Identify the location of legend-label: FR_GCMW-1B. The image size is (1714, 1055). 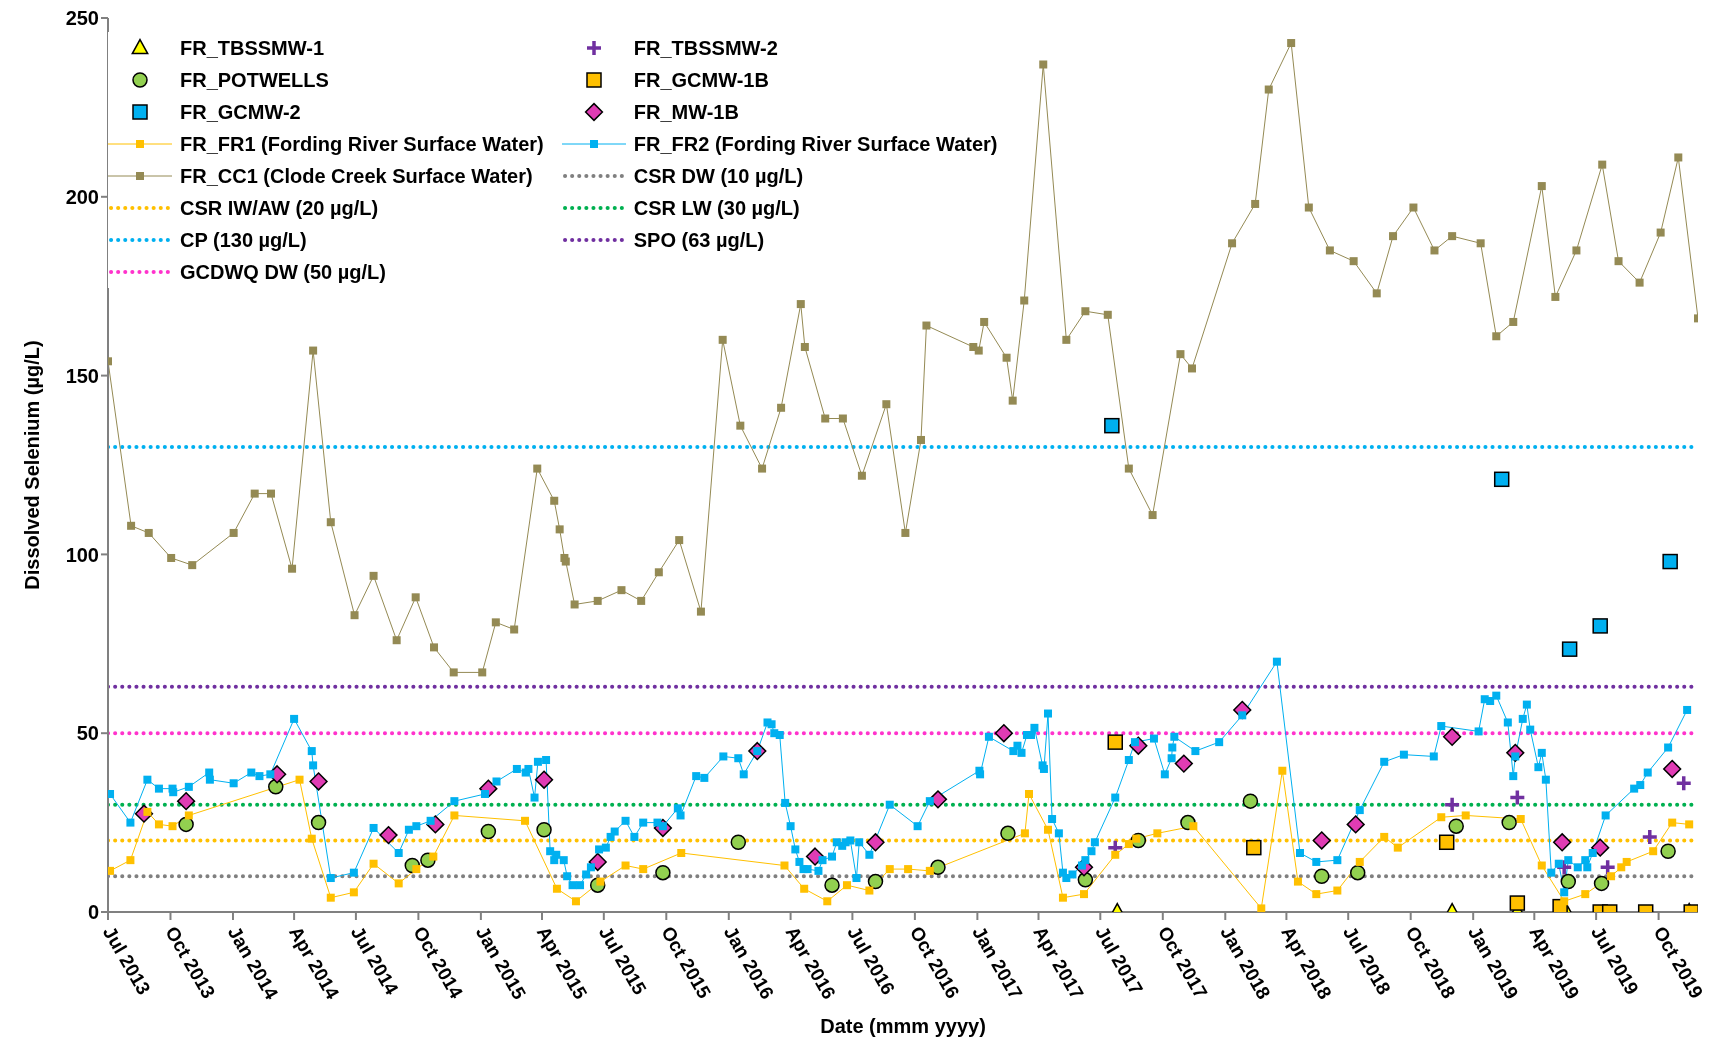
(701, 80).